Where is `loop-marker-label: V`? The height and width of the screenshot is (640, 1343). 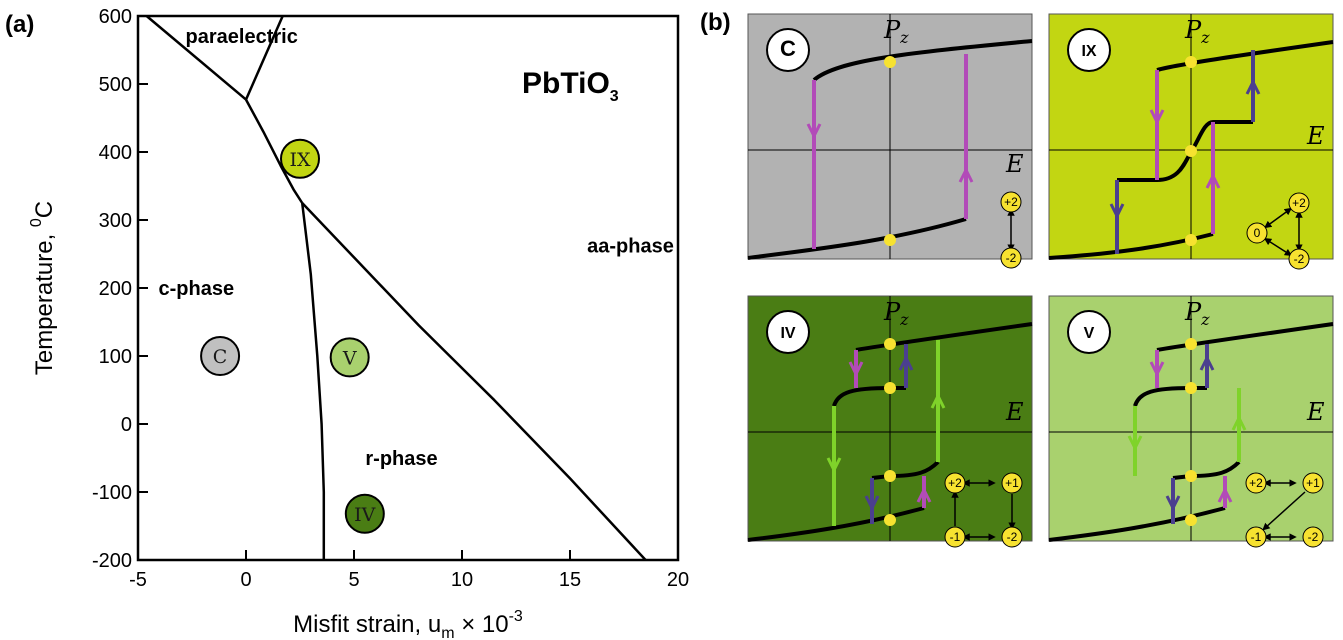
loop-marker-label: V is located at coordinates (349, 358).